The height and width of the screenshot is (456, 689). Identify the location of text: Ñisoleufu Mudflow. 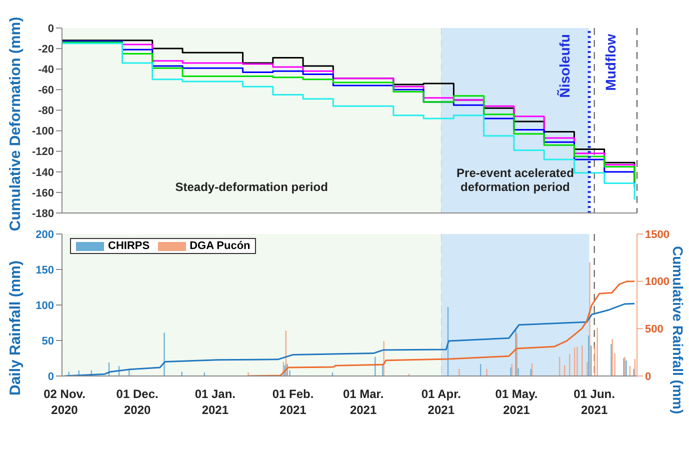
(587, 66).